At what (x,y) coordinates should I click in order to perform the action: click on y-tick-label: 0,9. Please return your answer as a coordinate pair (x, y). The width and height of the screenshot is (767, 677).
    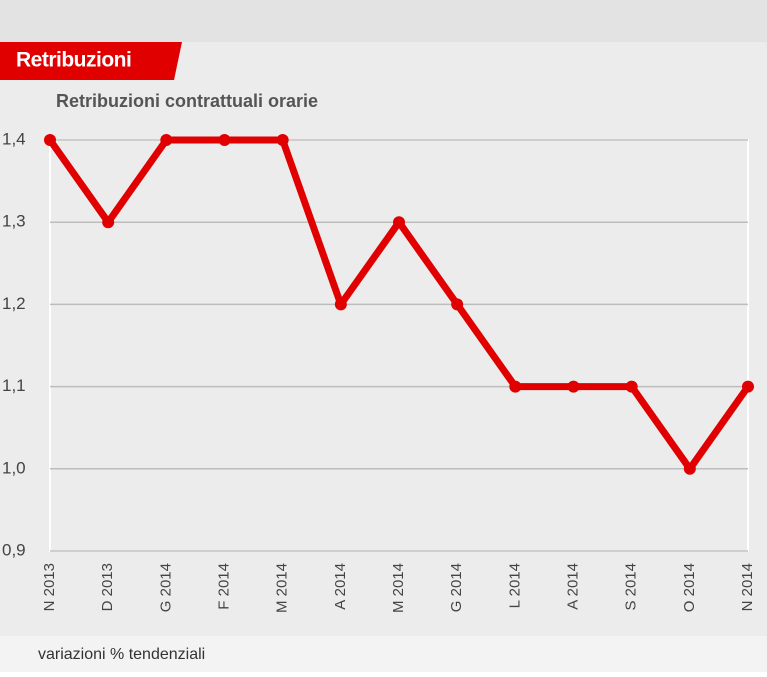
    Looking at the image, I should click on (14, 549).